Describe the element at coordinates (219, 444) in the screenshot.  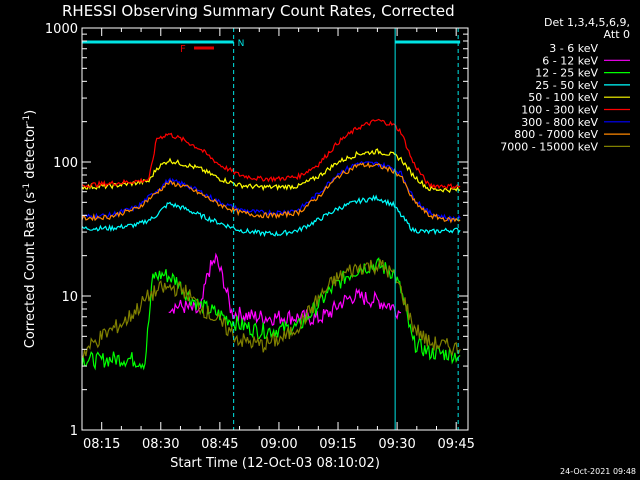
I see `x-tick-label-2: 08:45` at that location.